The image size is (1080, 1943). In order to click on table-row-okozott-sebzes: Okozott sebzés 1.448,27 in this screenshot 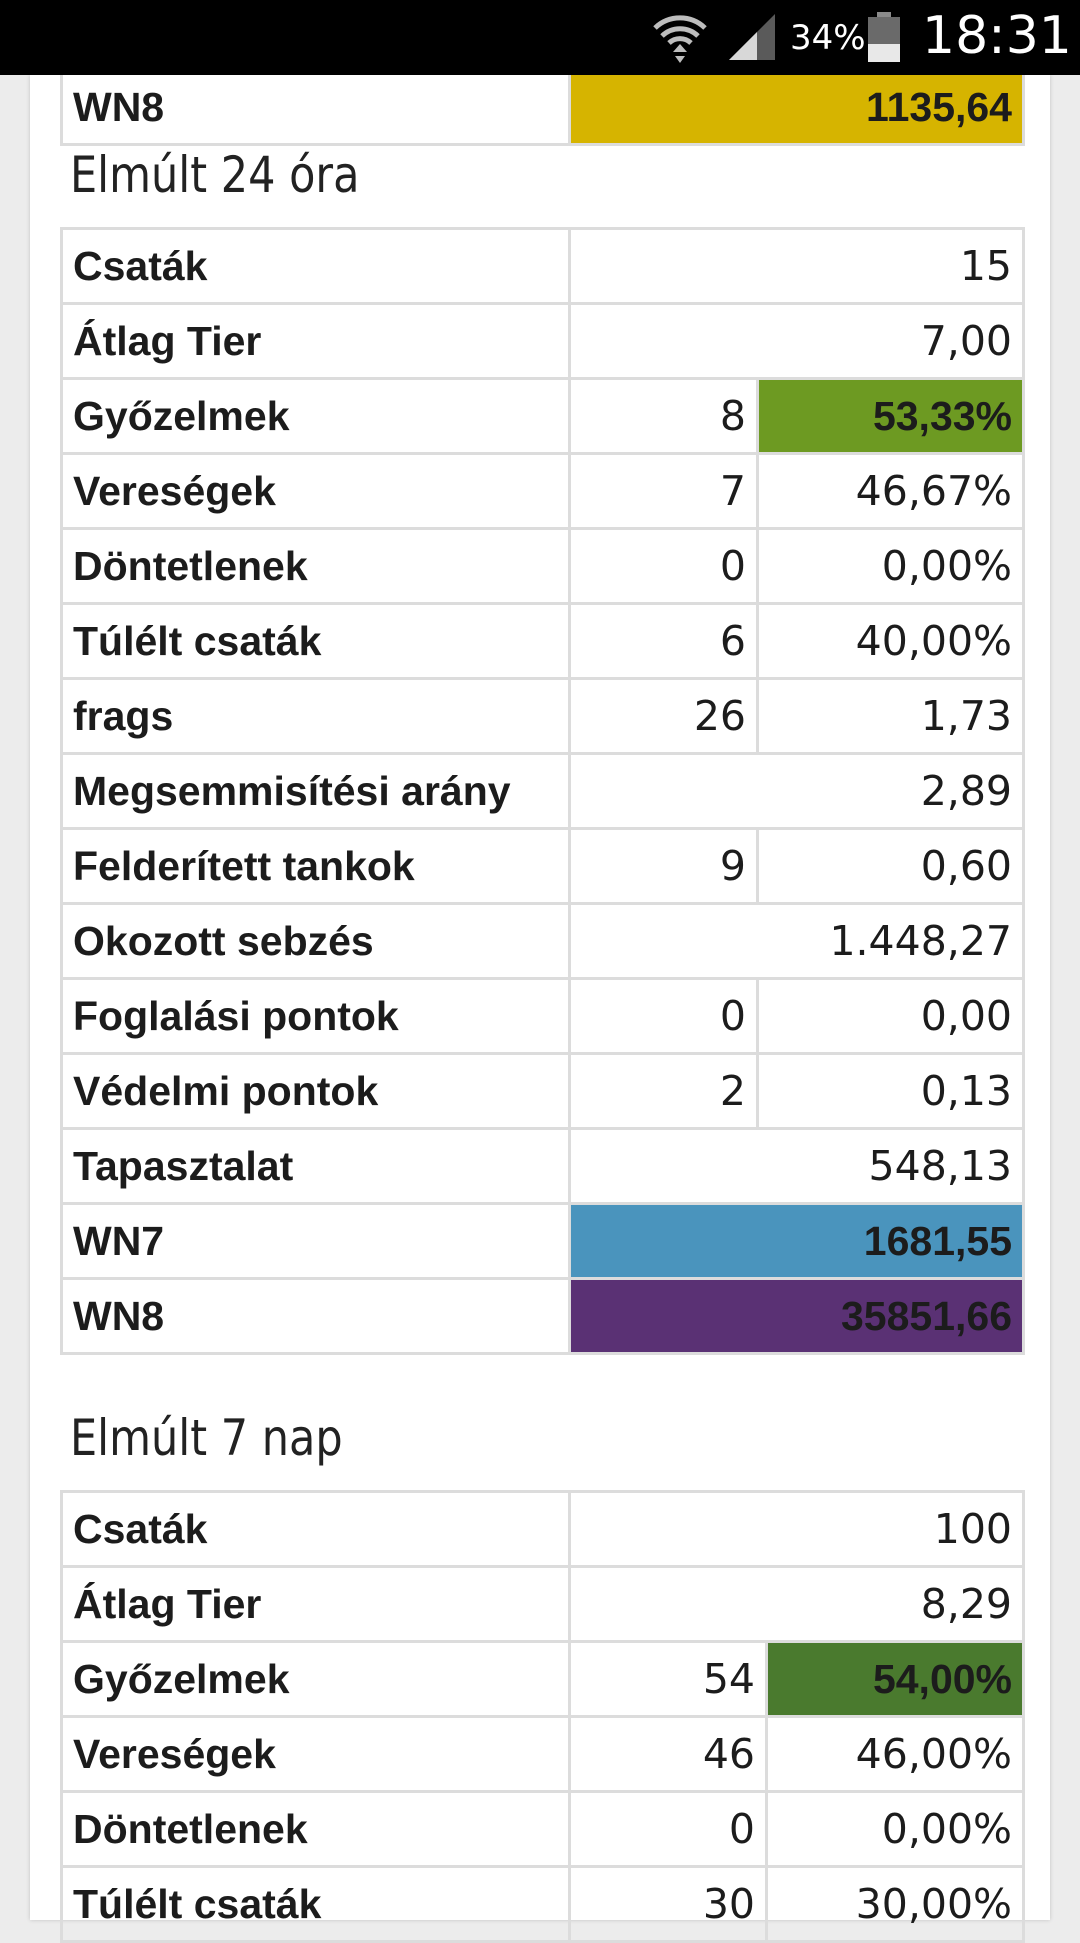, I will do `click(543, 941)`.